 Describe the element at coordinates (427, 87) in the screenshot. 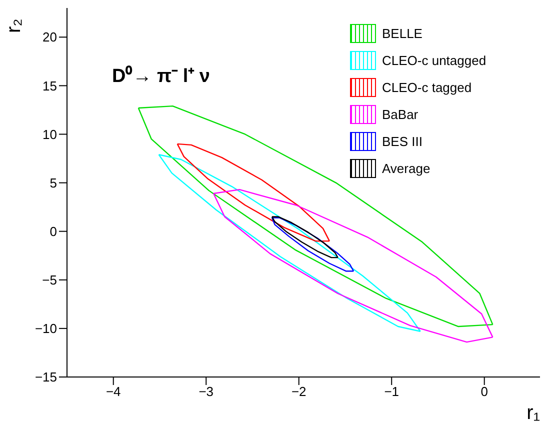

I see `legend-label: CLEO-c tagged` at that location.